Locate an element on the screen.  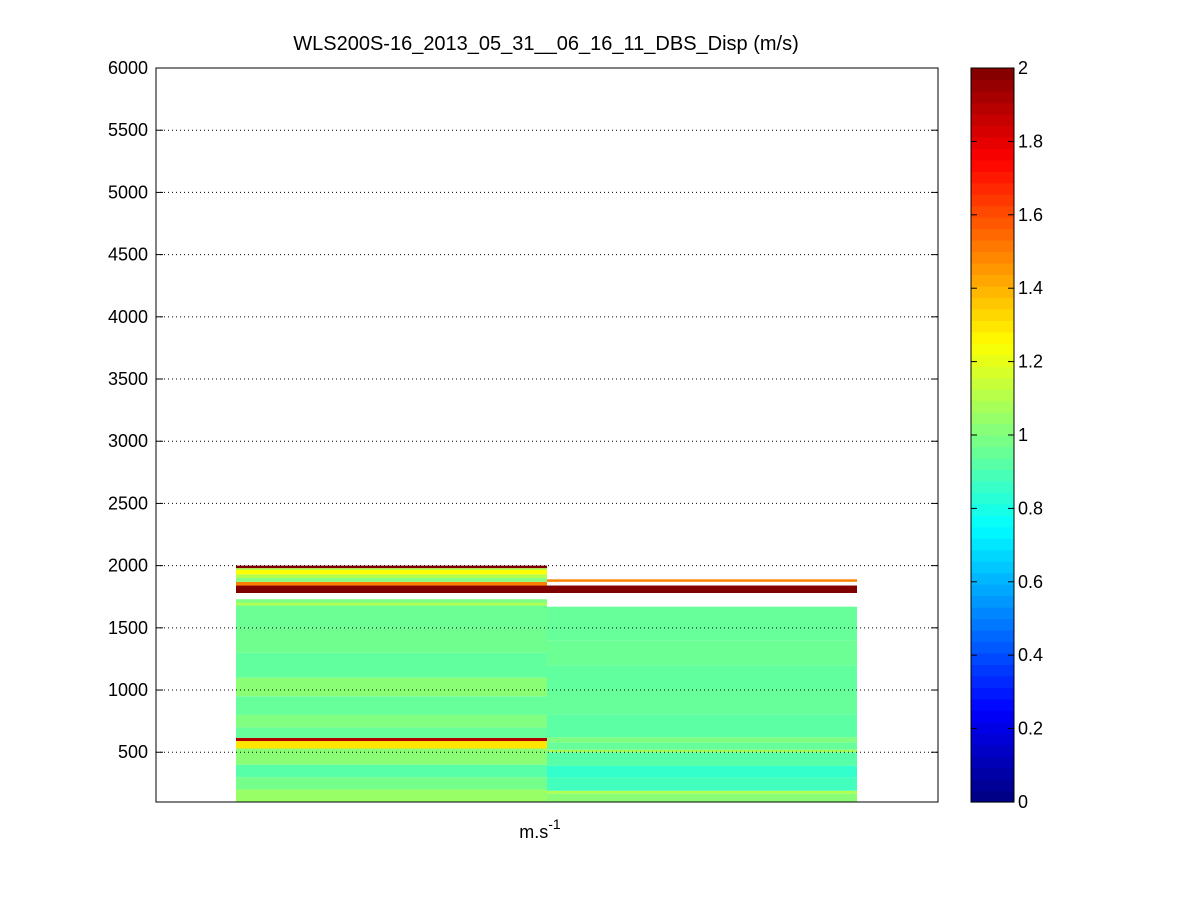
heatmap-cells is located at coordinates (546, 683).